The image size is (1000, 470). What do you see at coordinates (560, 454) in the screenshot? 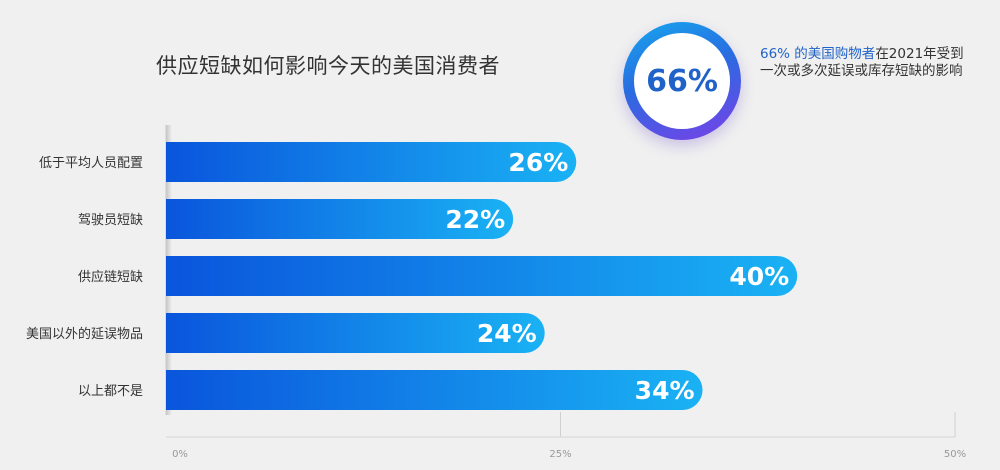
I see `x-tick-label: 25%` at bounding box center [560, 454].